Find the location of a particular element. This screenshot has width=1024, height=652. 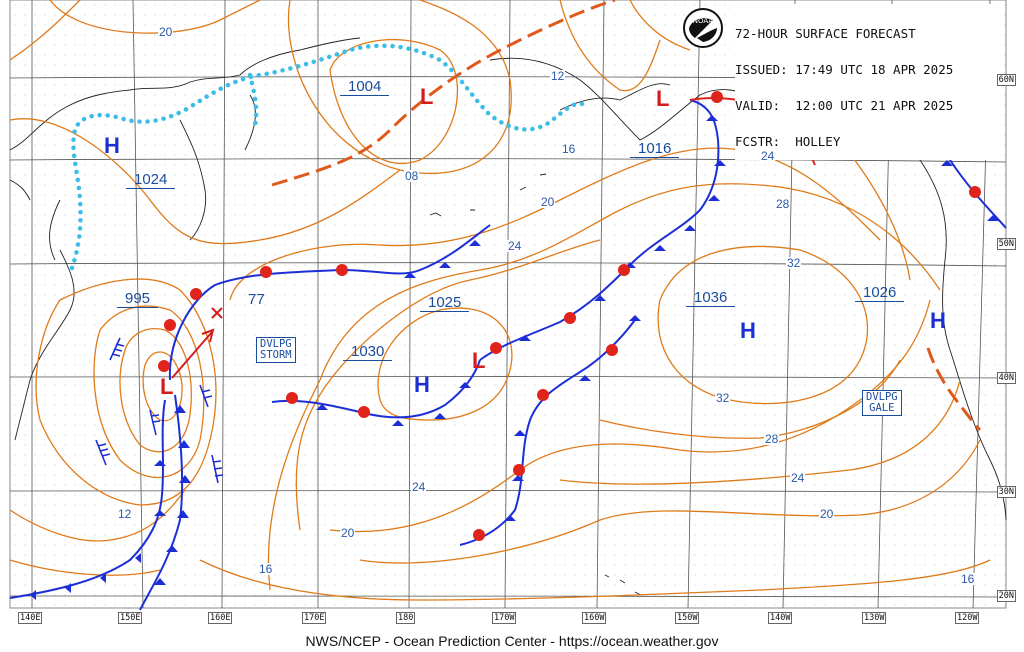

lon-label: 160E is located at coordinates (220, 618).